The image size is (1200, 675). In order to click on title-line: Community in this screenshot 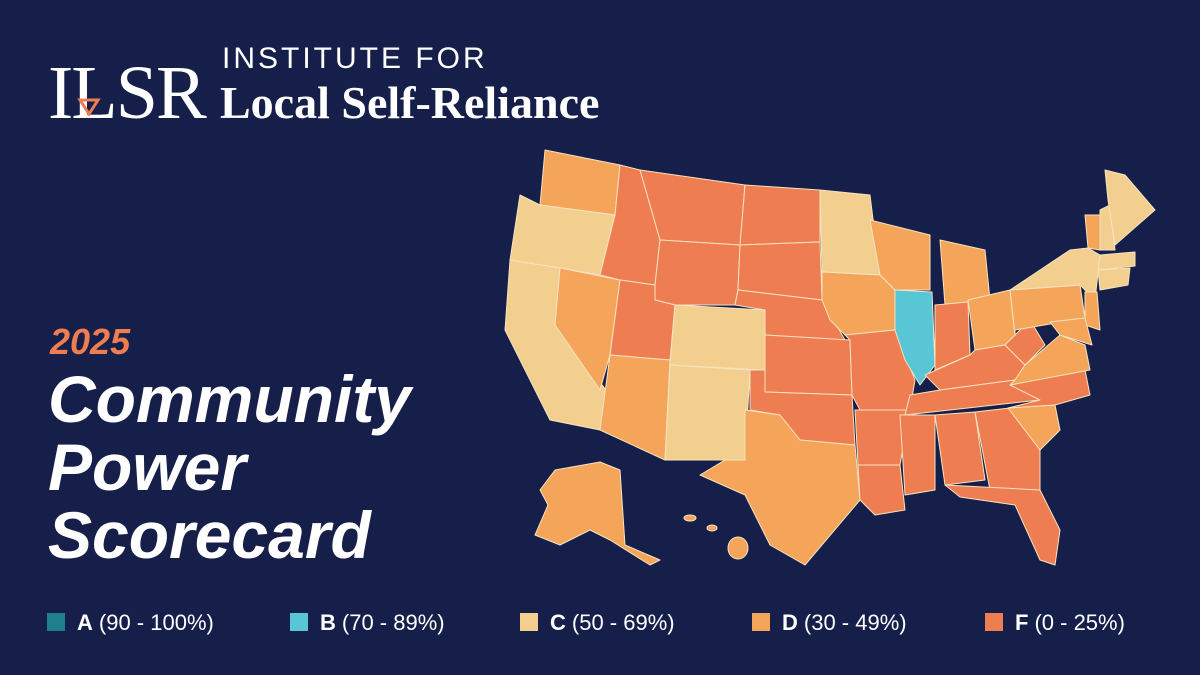, I will do `click(231, 399)`.